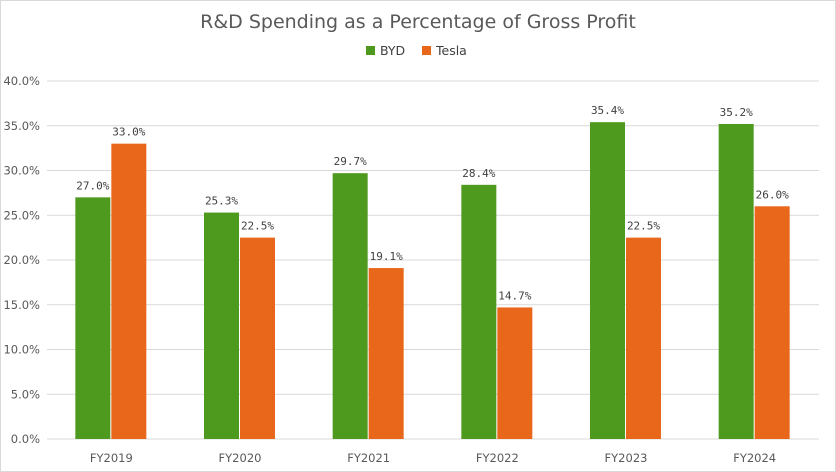 This screenshot has width=836, height=472. What do you see at coordinates (736, 112) in the screenshot?
I see `data-label: 35.2%` at bounding box center [736, 112].